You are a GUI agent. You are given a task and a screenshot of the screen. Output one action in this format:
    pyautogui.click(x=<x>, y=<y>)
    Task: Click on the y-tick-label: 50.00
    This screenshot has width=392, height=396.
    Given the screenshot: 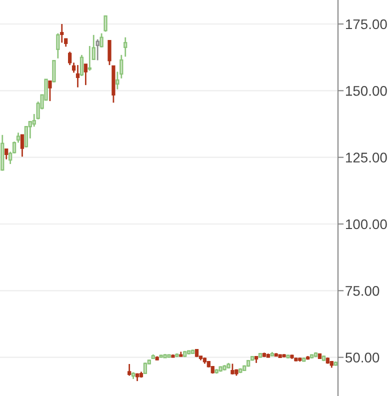 What is the action you would take?
    pyautogui.click(x=363, y=357)
    